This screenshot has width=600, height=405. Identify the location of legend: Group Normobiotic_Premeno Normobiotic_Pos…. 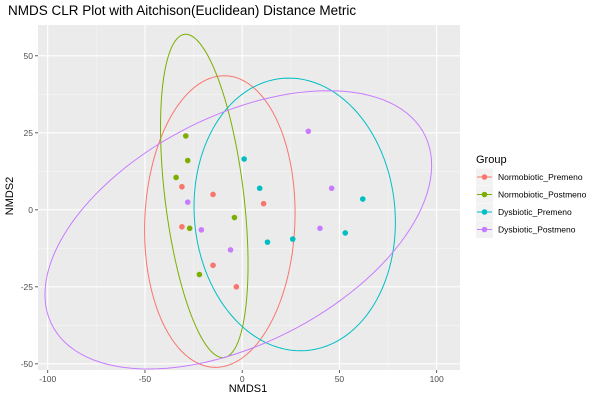
(531, 196).